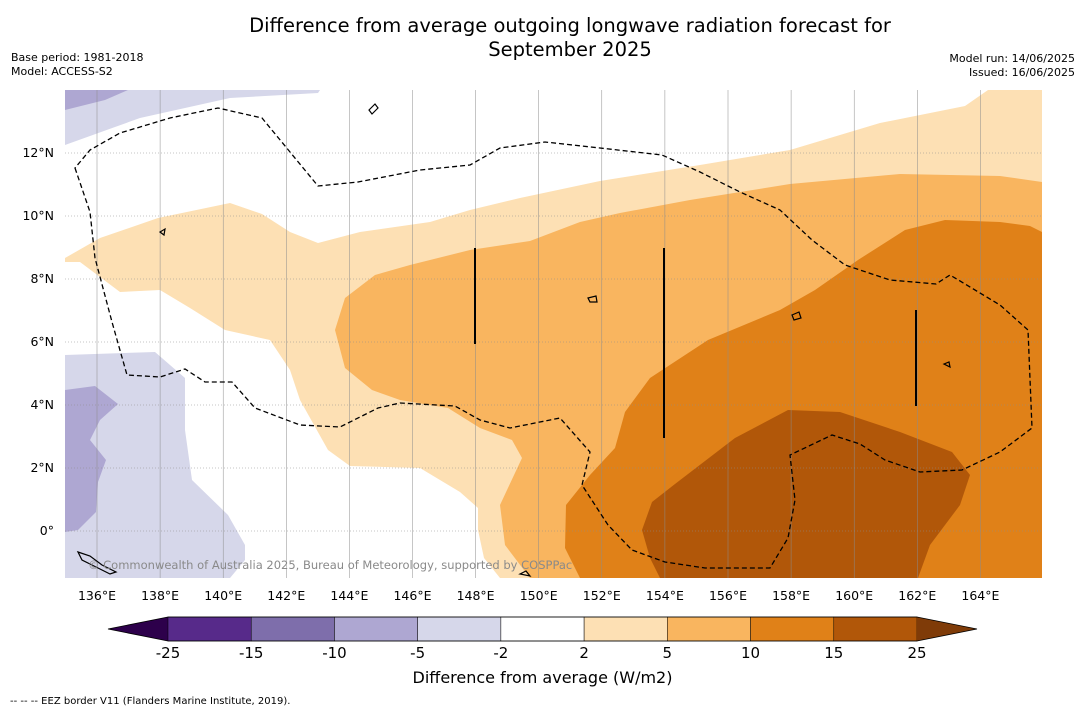 This screenshot has width=1085, height=713. I want to click on colorbar-tick-label: 5, so click(668, 653).